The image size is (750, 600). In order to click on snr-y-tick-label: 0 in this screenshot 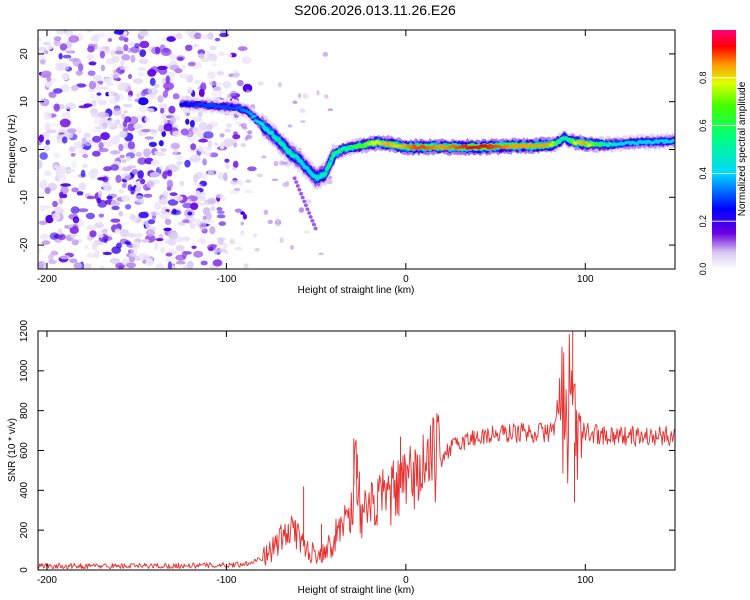, I will do `click(24, 570)`.